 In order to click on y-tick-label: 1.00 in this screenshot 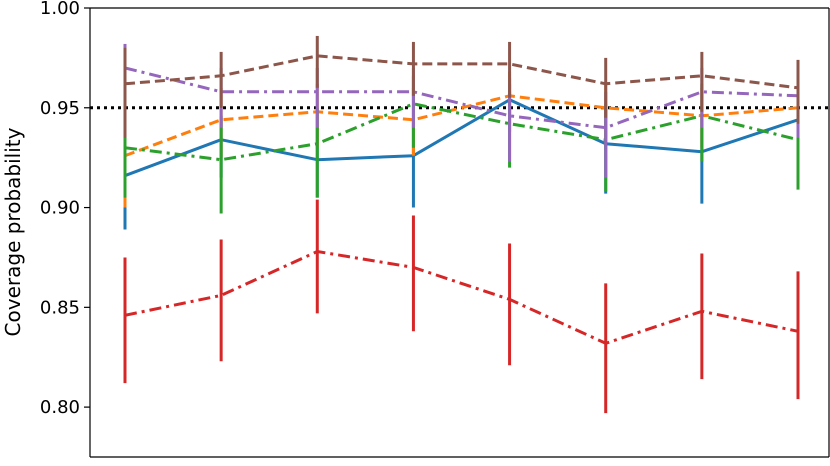, I will do `click(60, 9)`.